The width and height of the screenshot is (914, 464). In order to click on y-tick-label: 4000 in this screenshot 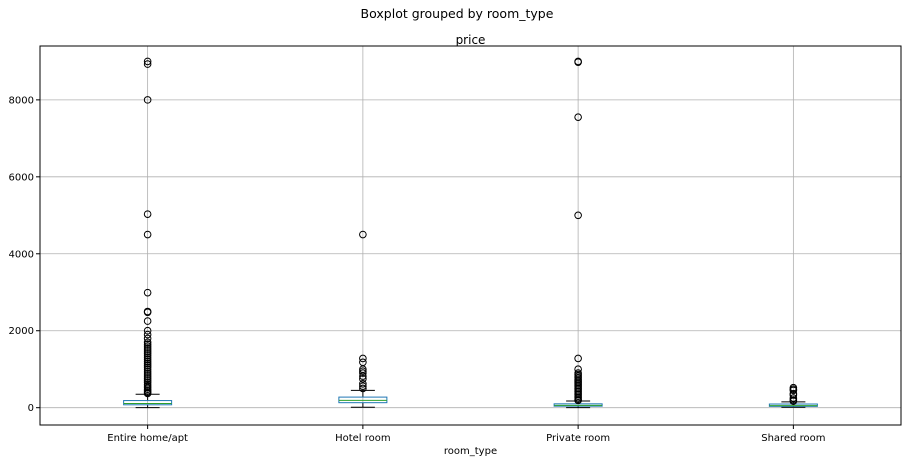, I will do `click(21, 254)`.